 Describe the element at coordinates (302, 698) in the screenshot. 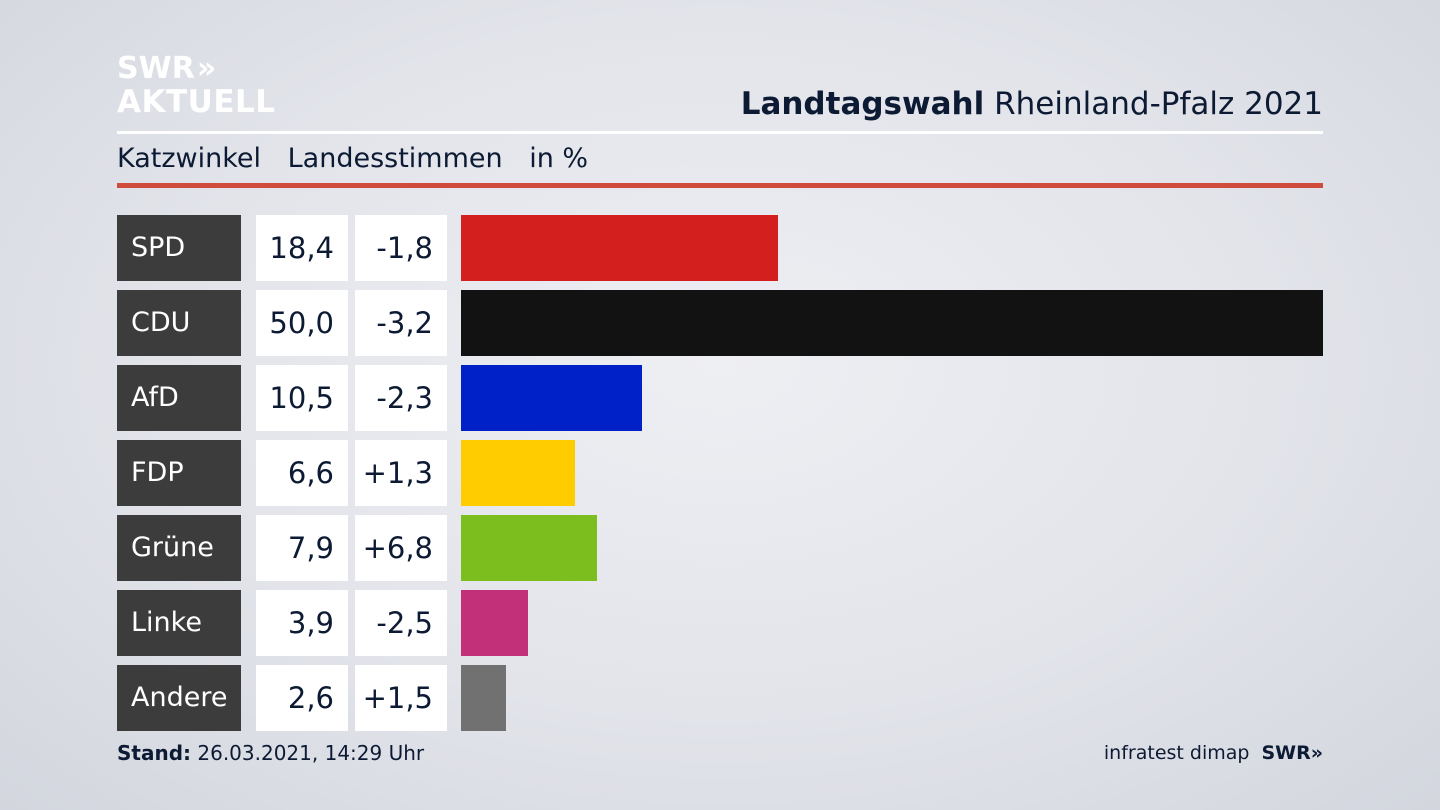

I see `value-label: 2,6` at that location.